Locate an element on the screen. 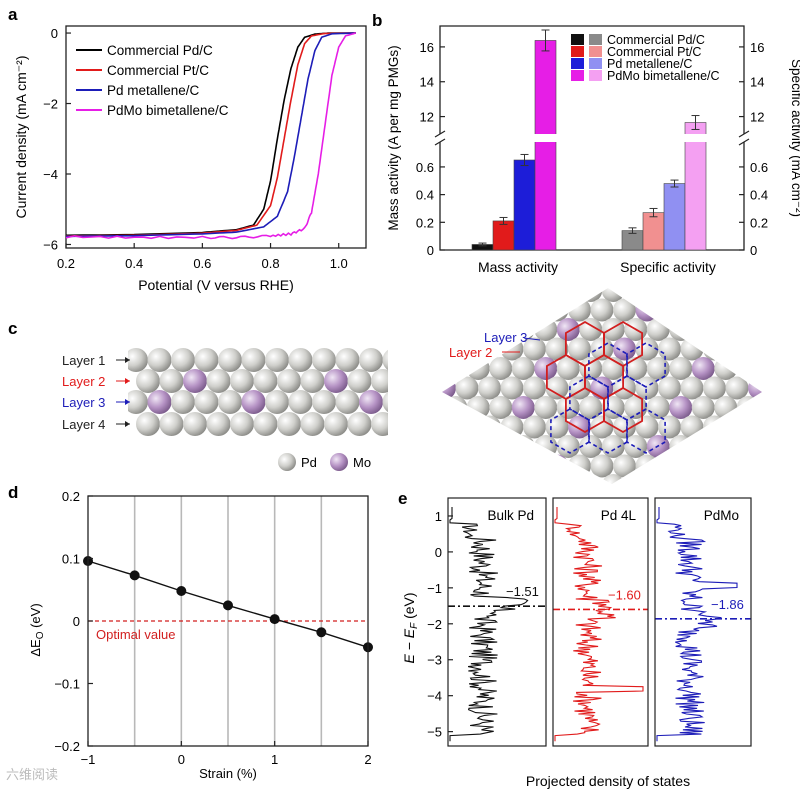  y-tick-label-b-left: 0.2 is located at coordinates (425, 222).